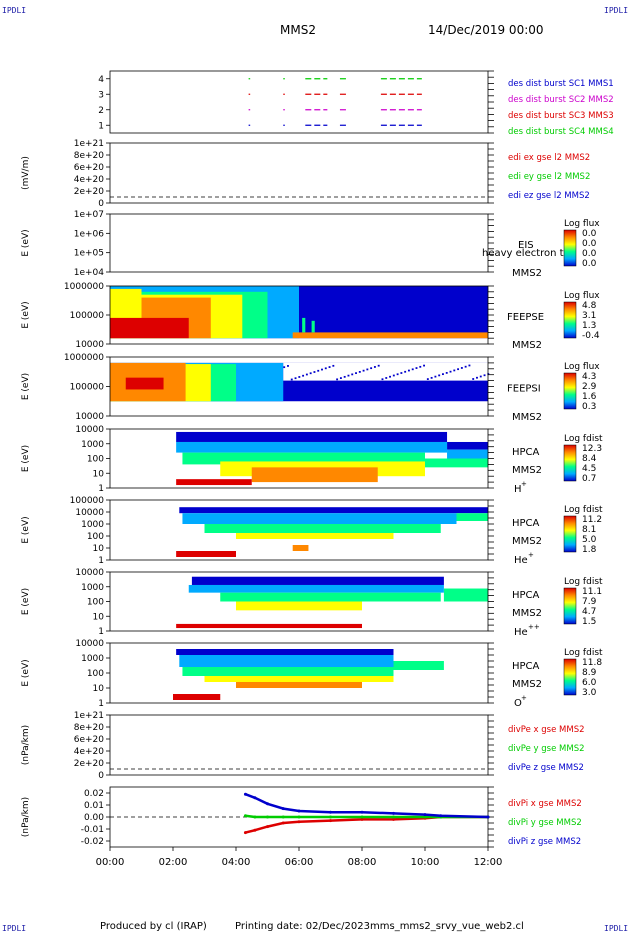  I want to click on colorbar-tick-label: 1.8, so click(589, 550).